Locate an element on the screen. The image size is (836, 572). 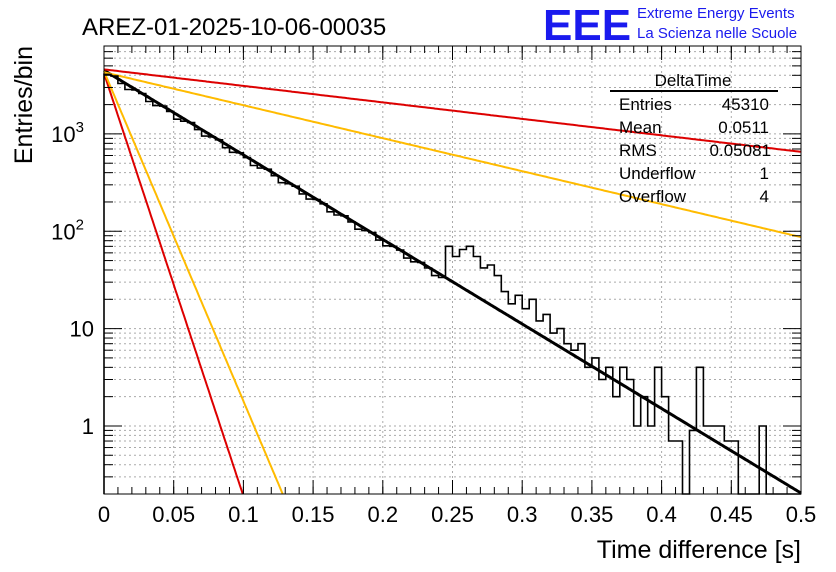
y-axis-label: Entries/bin is located at coordinates (24, 105).